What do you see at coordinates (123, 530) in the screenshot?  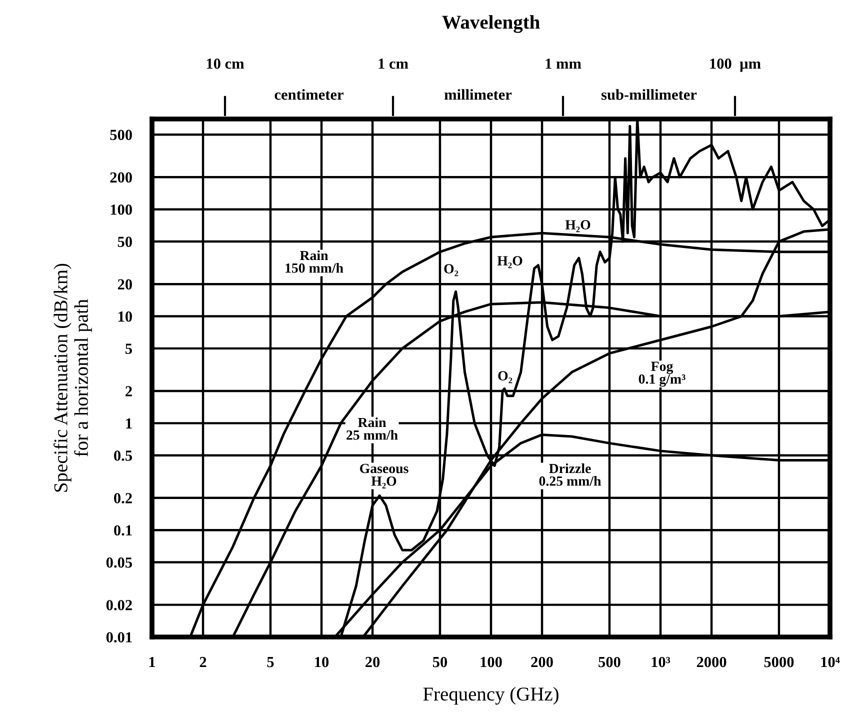 I see `y-tick-label: 0.1` at bounding box center [123, 530].